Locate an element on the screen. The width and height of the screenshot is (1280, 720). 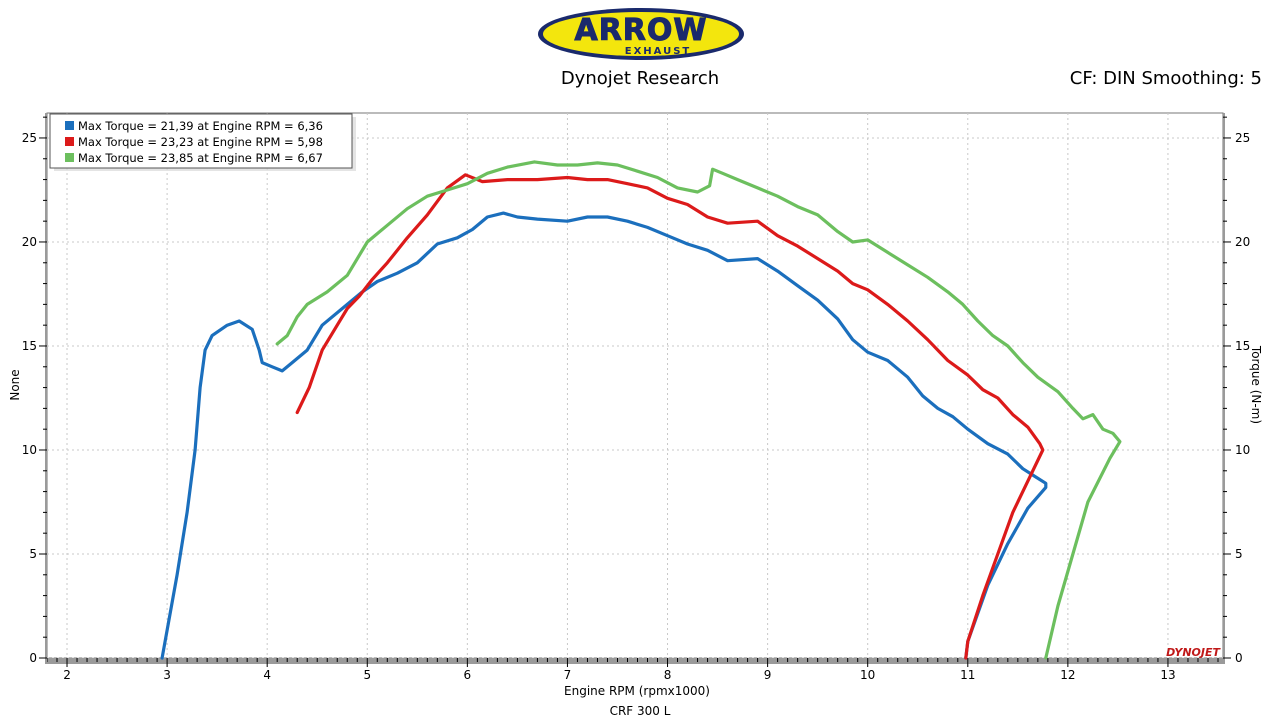
x-tick-label: 7 is located at coordinates (568, 675).